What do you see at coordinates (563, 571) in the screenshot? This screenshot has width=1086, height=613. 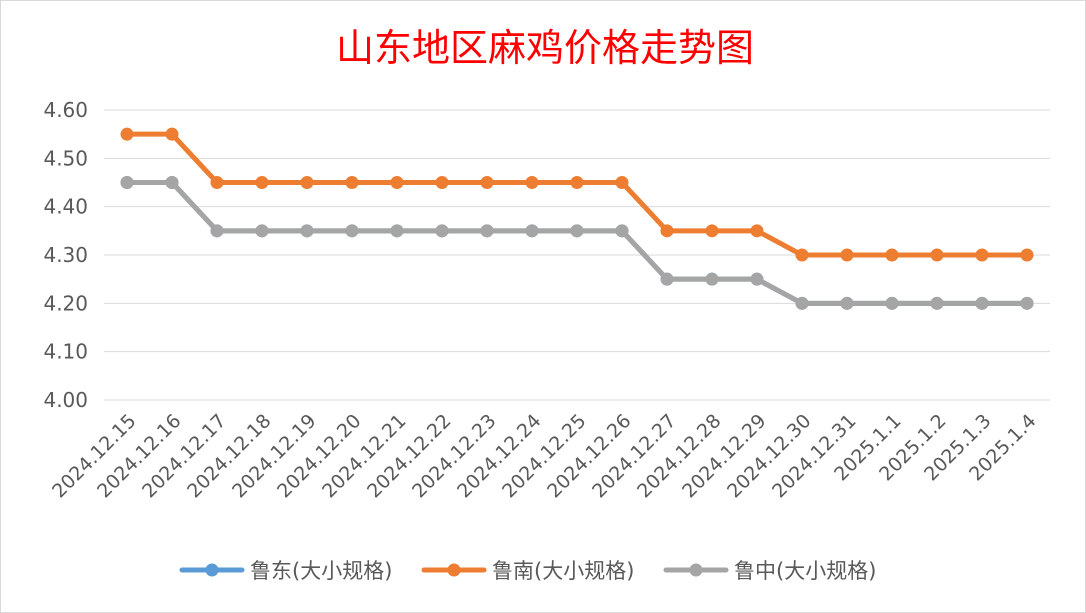 I see `legend-label: 鲁南(大小规格)` at bounding box center [563, 571].